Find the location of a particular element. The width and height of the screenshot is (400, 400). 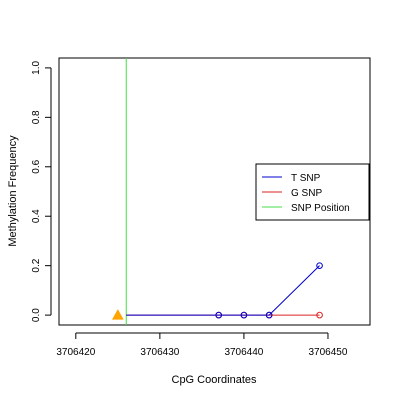

t-snp-line is located at coordinates (223, 290).